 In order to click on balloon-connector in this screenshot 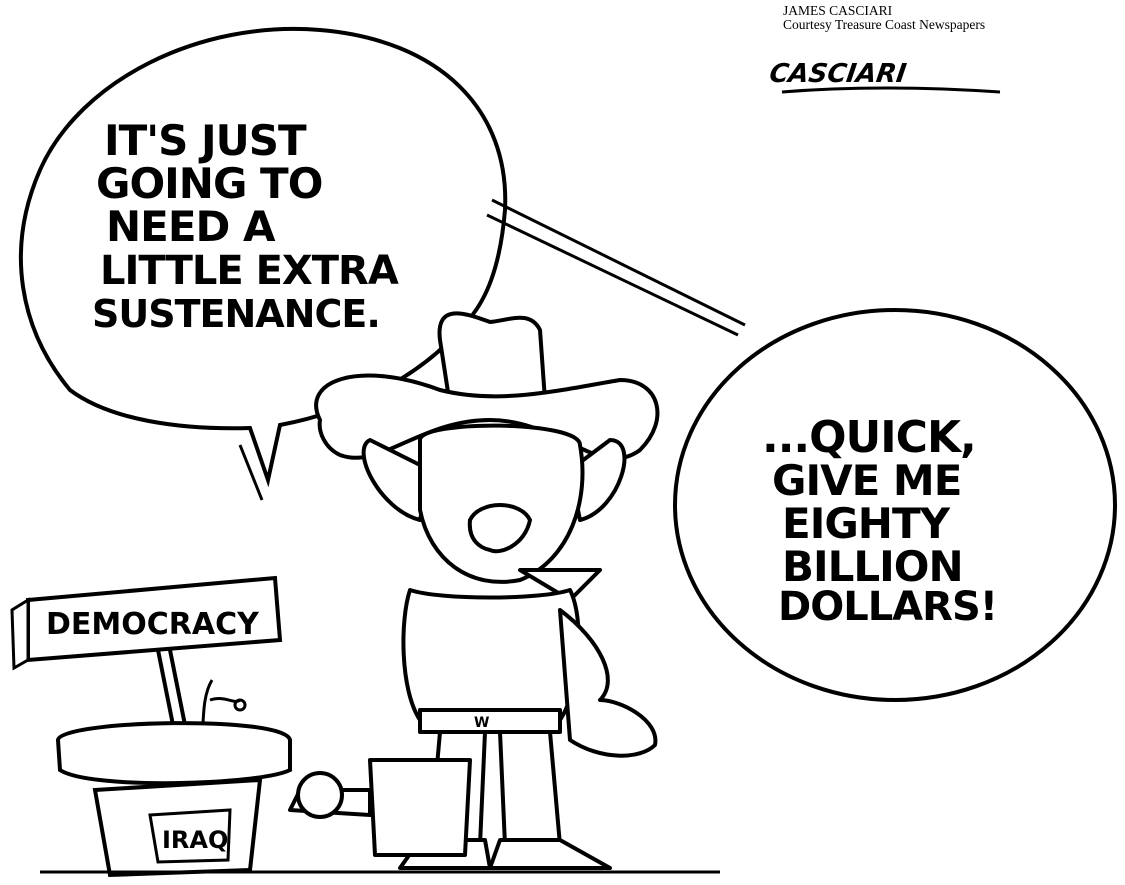, I will do `click(616, 267)`.